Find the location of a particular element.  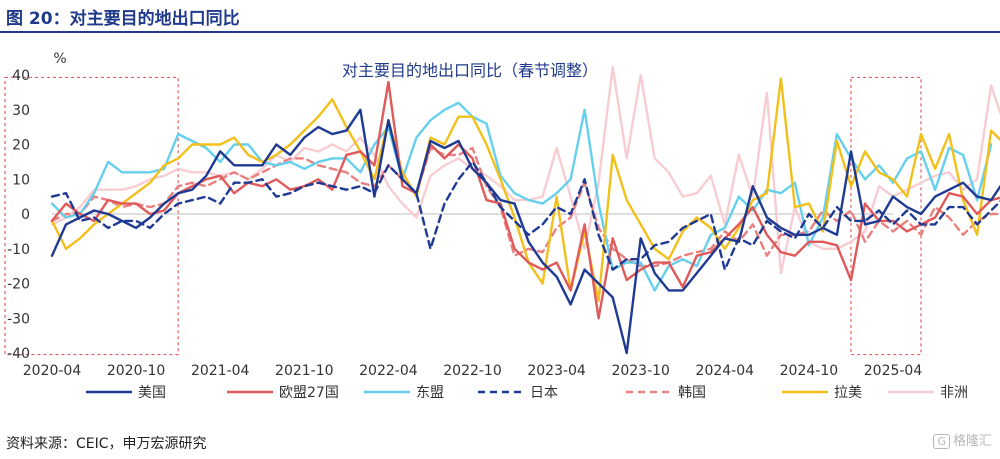

watermark-logo-icon: G is located at coordinates (941, 441).